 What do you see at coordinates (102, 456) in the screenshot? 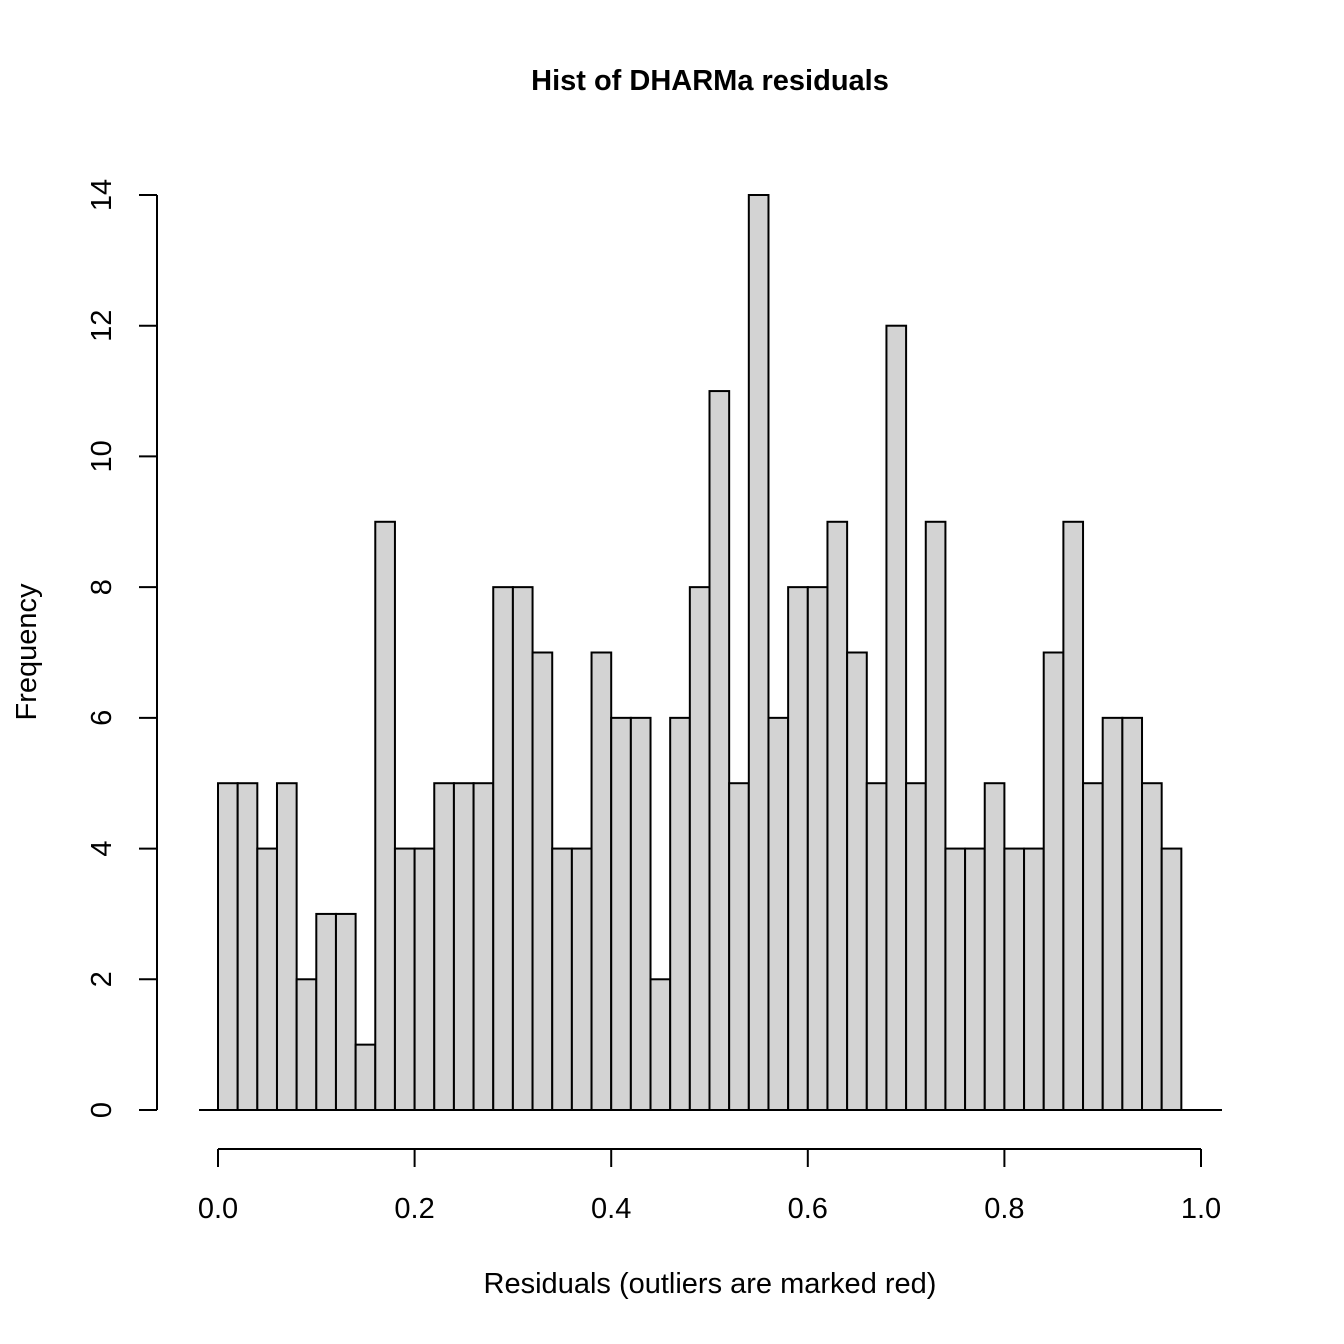
I see `y-tick-label: 10` at bounding box center [102, 456].